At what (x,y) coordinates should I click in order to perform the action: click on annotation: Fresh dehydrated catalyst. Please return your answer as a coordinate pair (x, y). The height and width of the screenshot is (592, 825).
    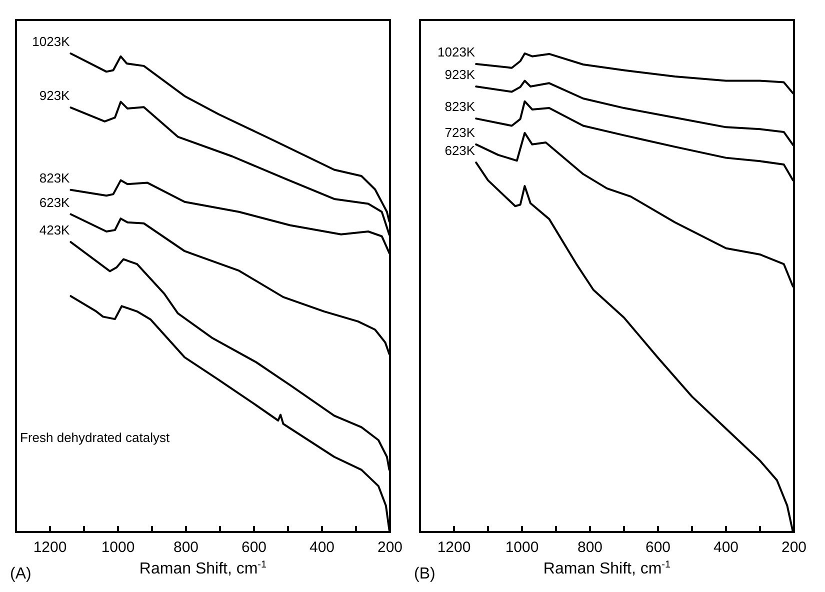
    Looking at the image, I should click on (95, 437).